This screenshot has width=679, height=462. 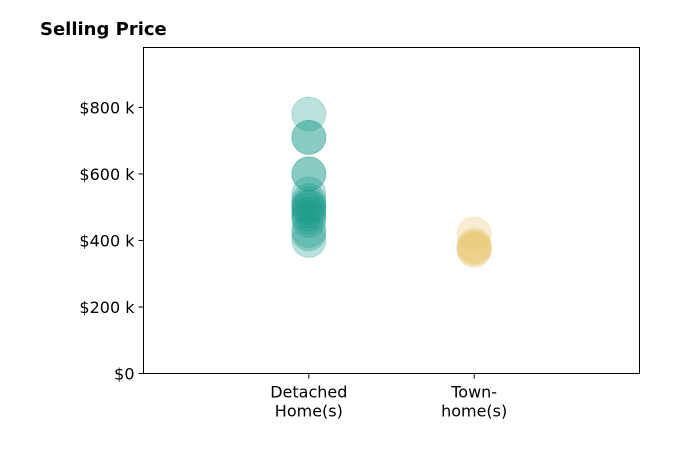 I want to click on y-tick-label: $600 k, so click(x=107, y=174).